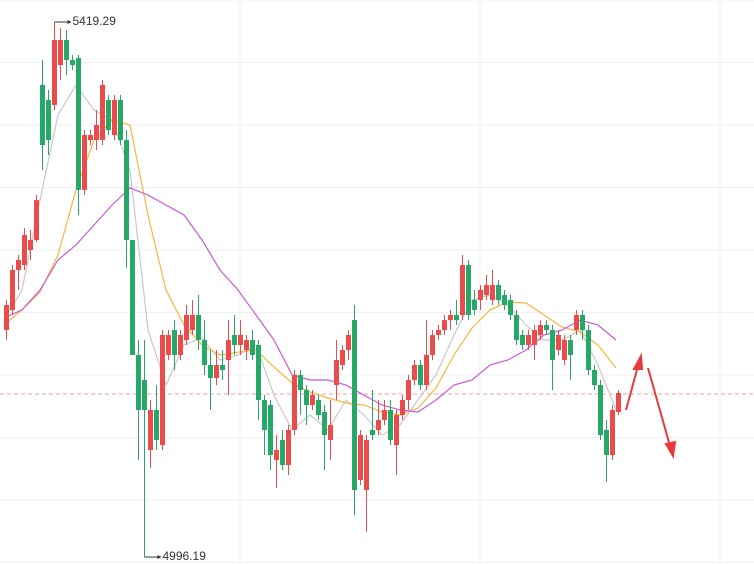 Image resolution: width=754 pixels, height=564 pixels. What do you see at coordinates (659, 407) in the screenshot?
I see `arrow-down` at bounding box center [659, 407].